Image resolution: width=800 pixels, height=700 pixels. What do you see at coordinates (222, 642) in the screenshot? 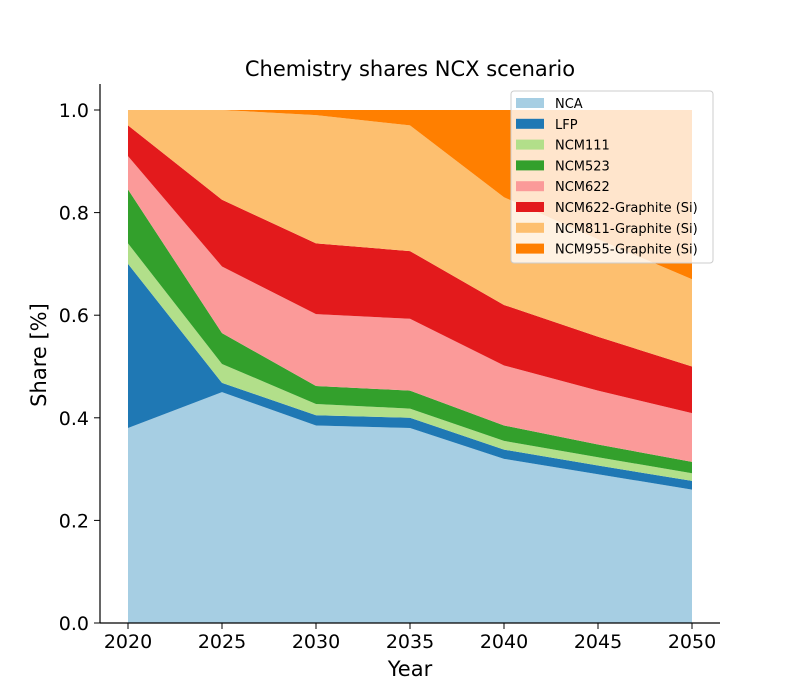
I see `x-tick-label: 2025` at bounding box center [222, 642].